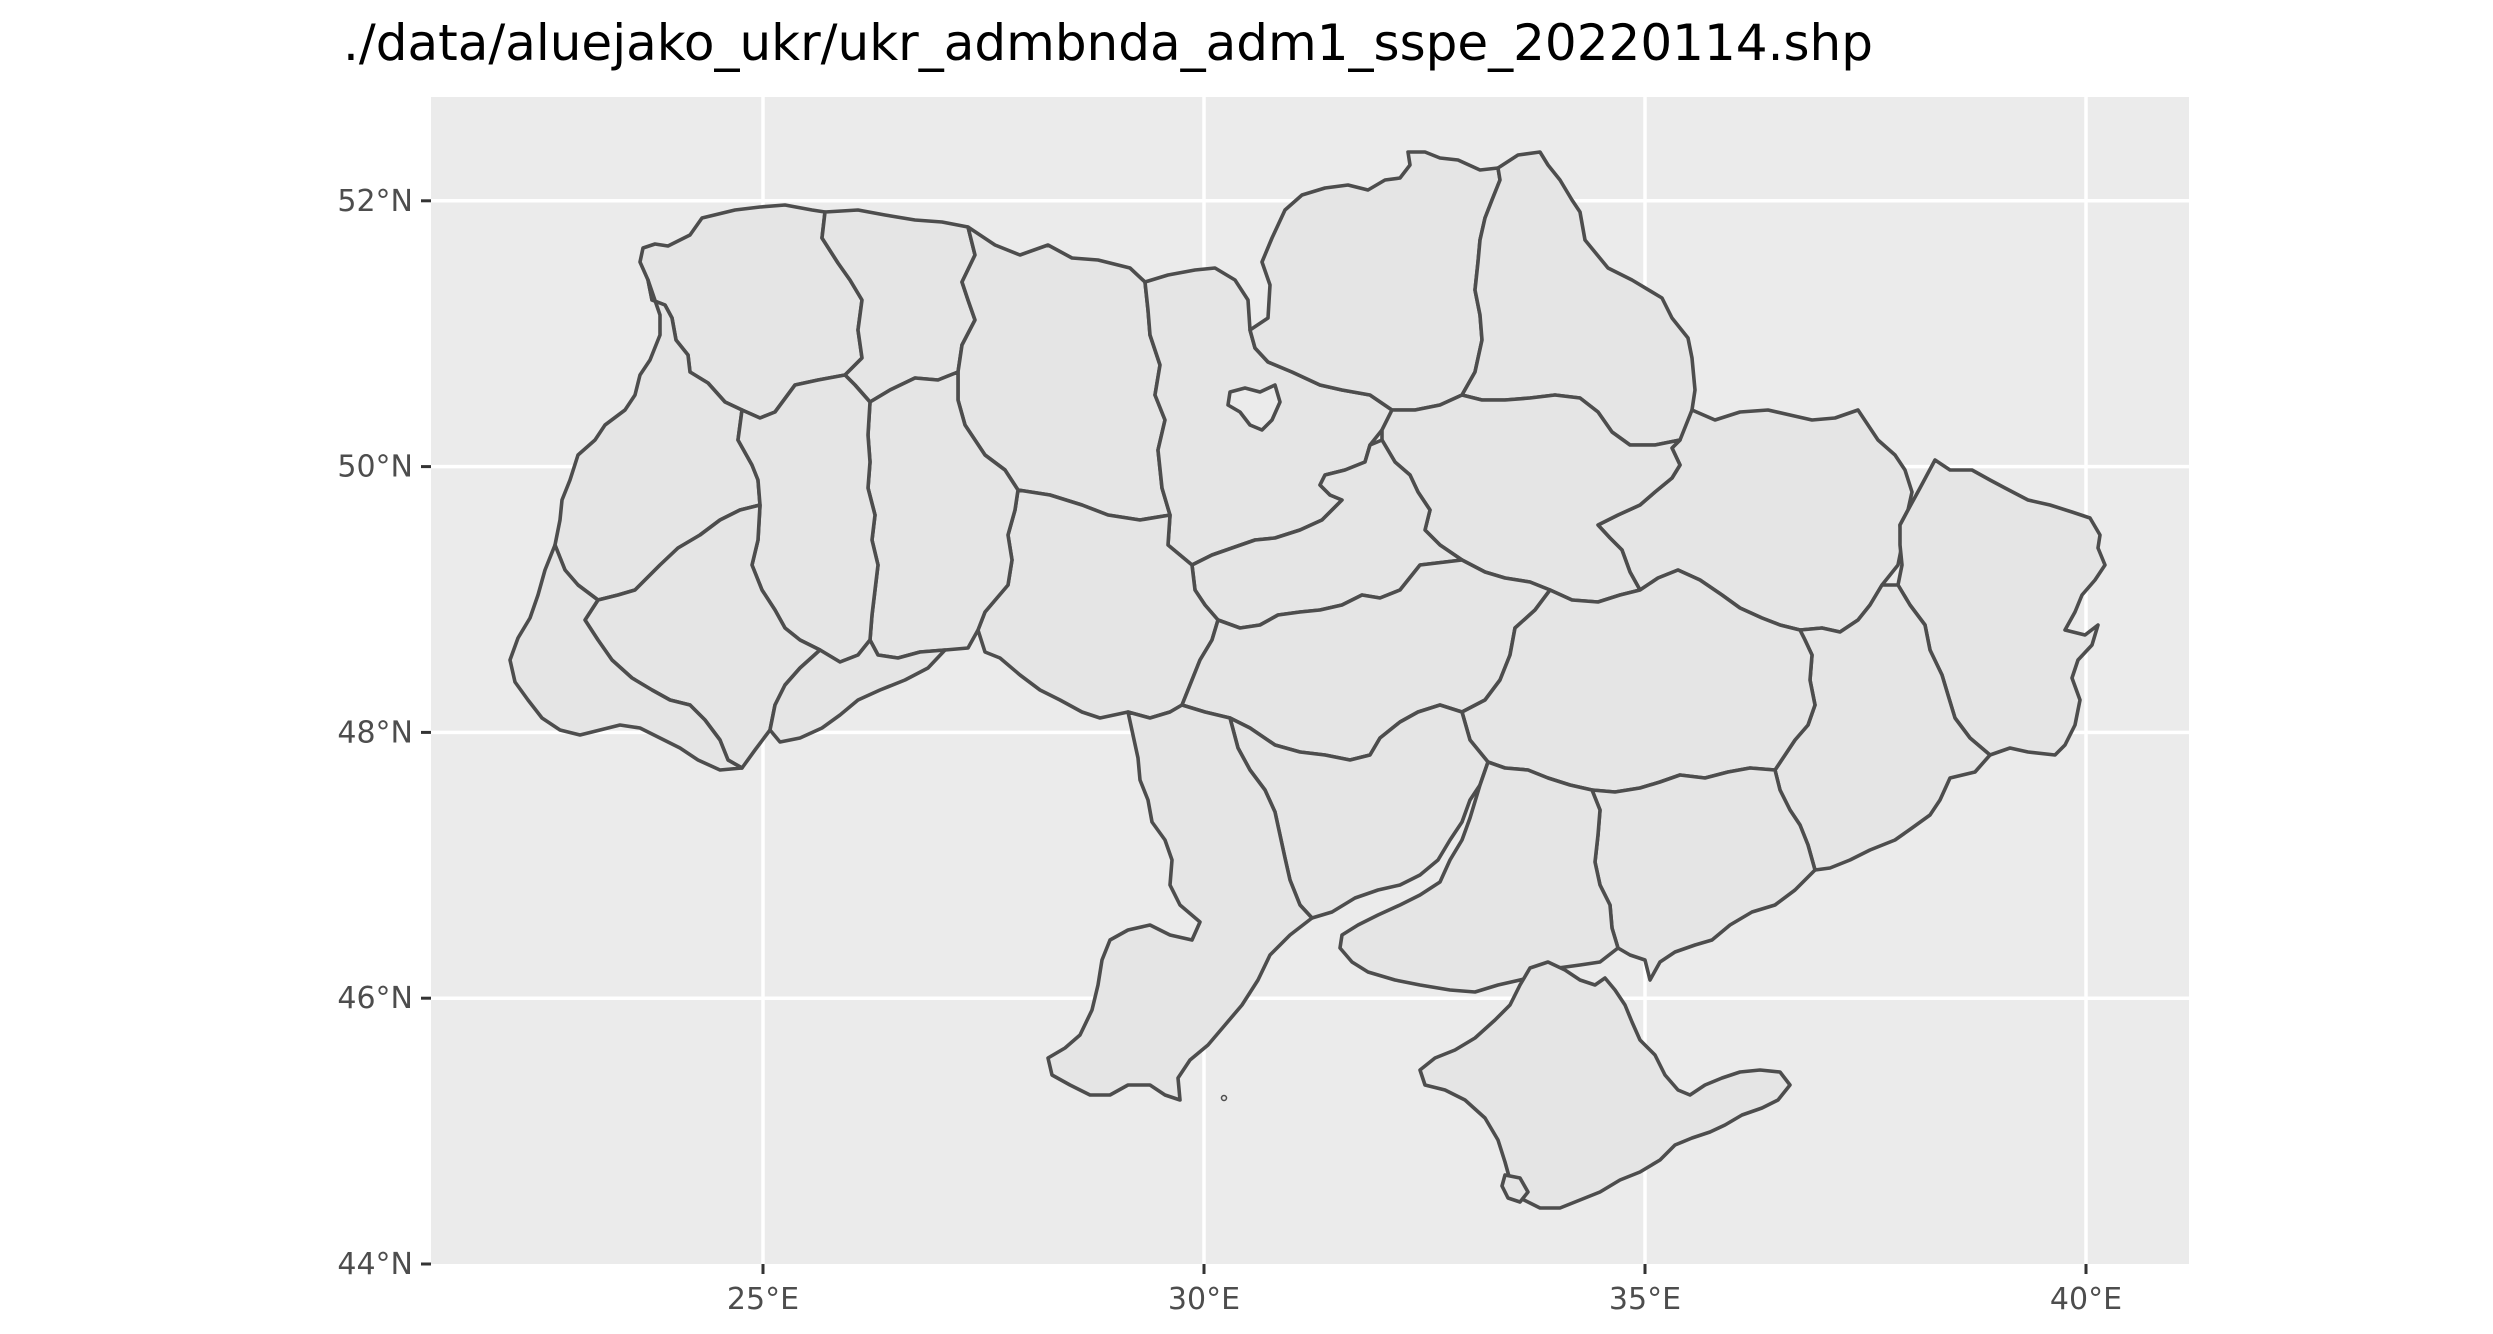 This screenshot has width=2493, height=1334. I want to click on region-zakarpattia, so click(626, 657).